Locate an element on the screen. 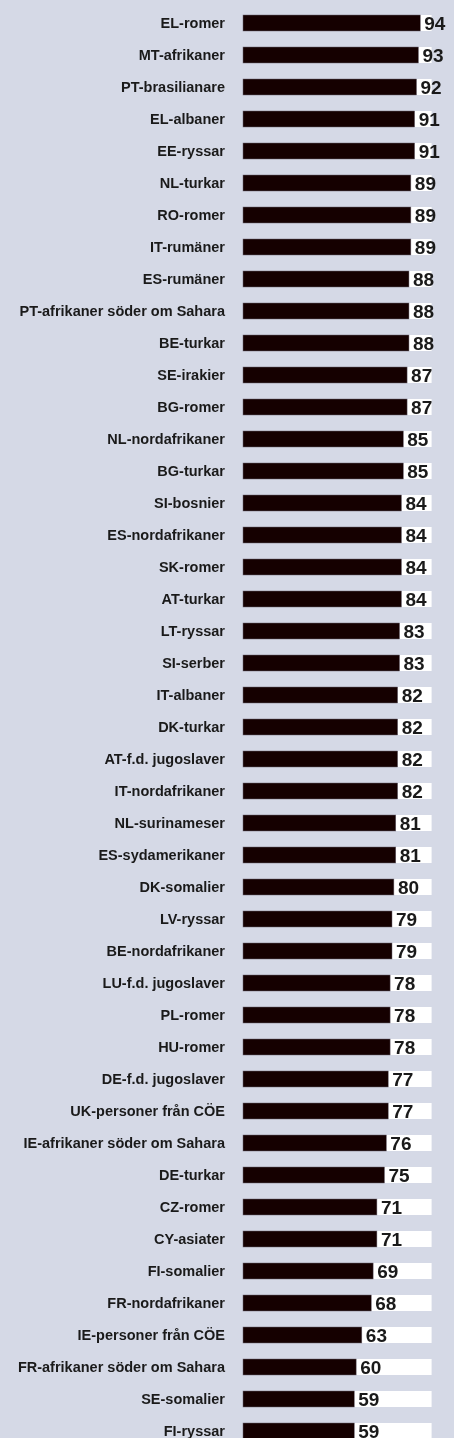  y-tick-label: HU-romer is located at coordinates (192, 1047).